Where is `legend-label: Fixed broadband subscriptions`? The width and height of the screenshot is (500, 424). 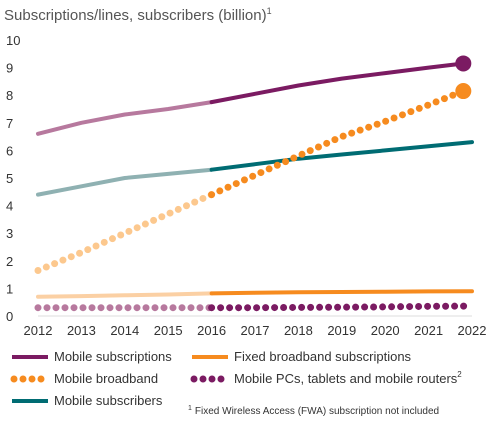
legend-label: Fixed broadband subscriptions is located at coordinates (323, 356).